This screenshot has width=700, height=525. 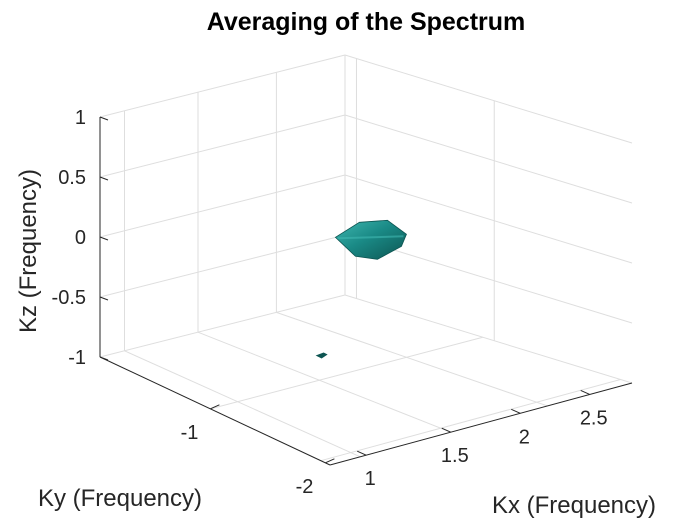 I want to click on x-tick-label: 1, so click(x=370, y=479).